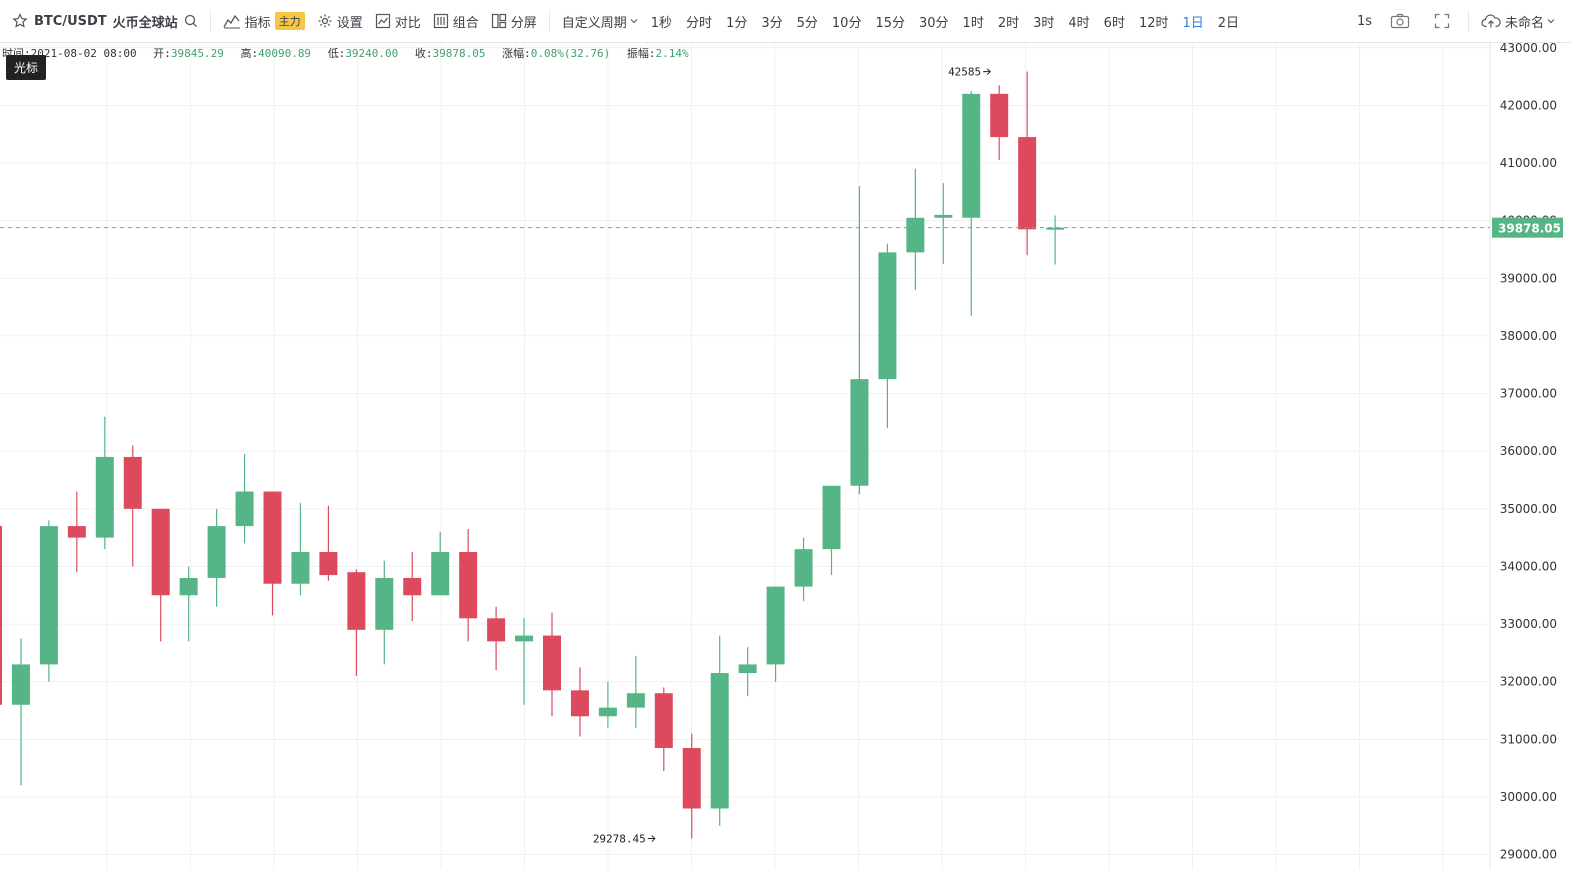 The height and width of the screenshot is (869, 1571). I want to click on y-tick-label: 42000.00, so click(1528, 105).